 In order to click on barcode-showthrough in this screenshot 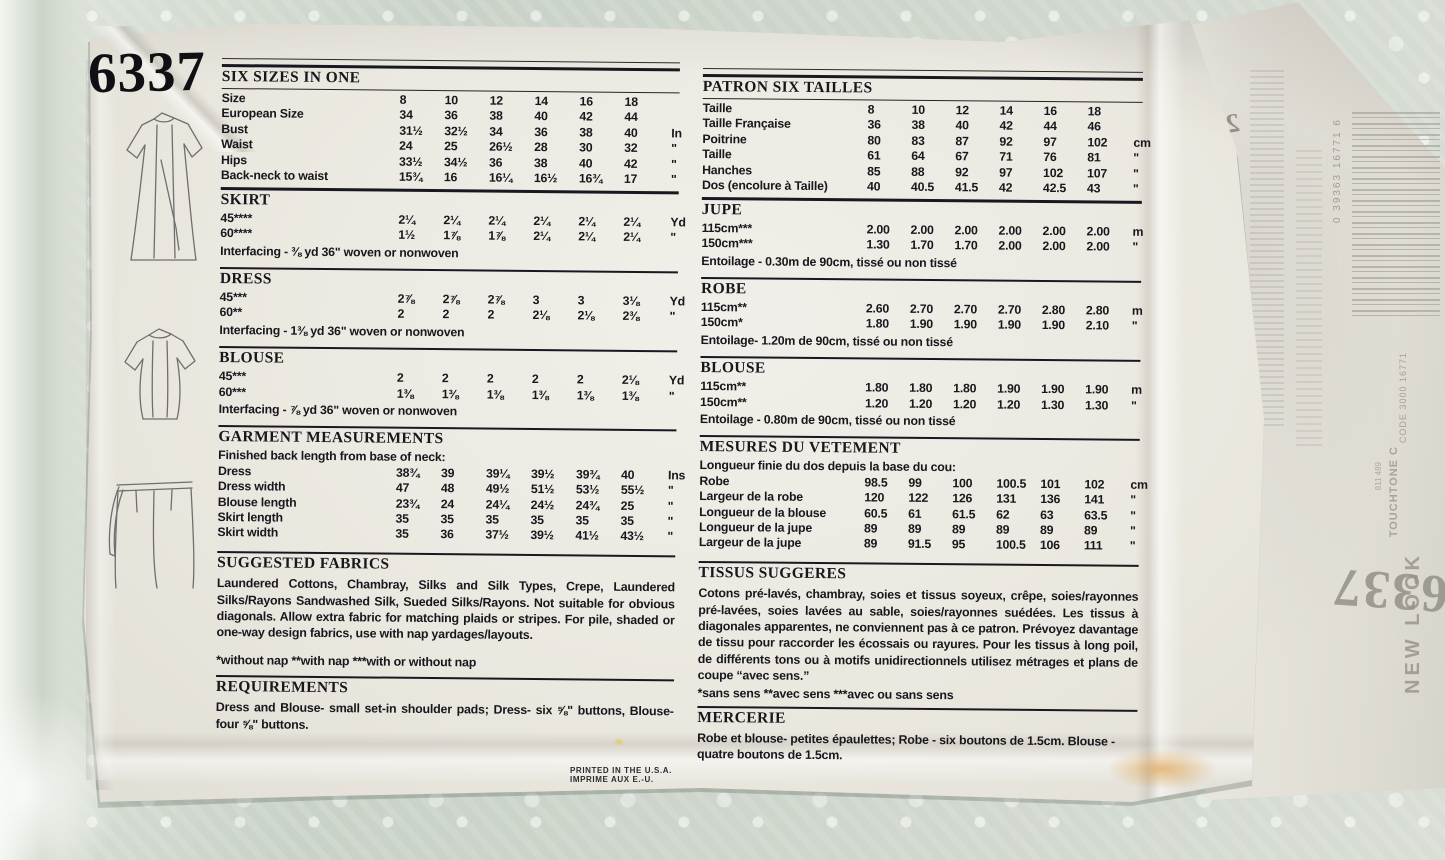, I will do `click(1396, 214)`.